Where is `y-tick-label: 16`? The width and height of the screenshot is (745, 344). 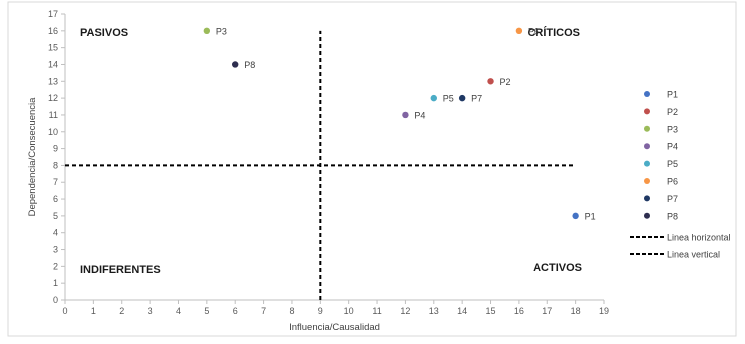 y-tick-label: 16 is located at coordinates (53, 31).